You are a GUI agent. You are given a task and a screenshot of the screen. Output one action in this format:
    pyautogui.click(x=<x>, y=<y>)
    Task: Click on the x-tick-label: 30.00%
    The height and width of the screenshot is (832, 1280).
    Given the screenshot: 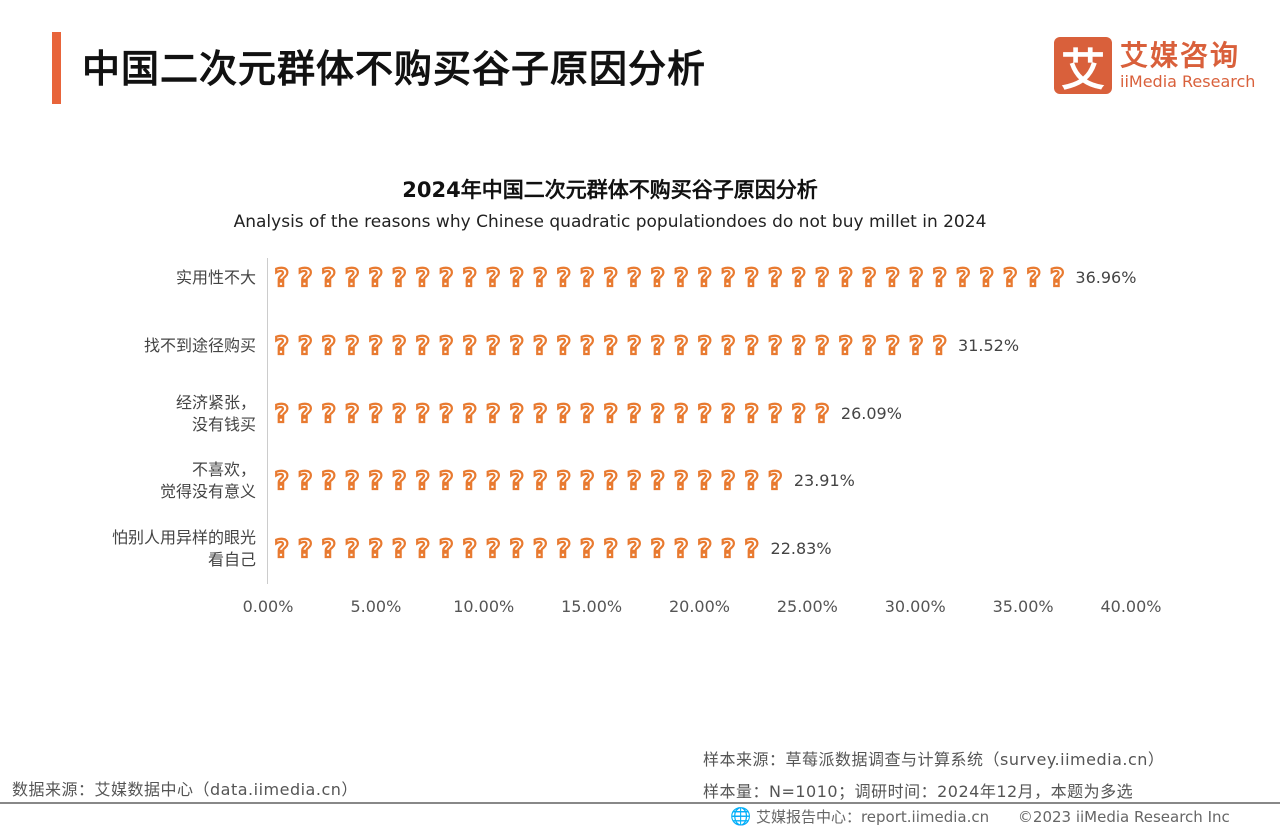 What is the action you would take?
    pyautogui.click(x=915, y=606)
    